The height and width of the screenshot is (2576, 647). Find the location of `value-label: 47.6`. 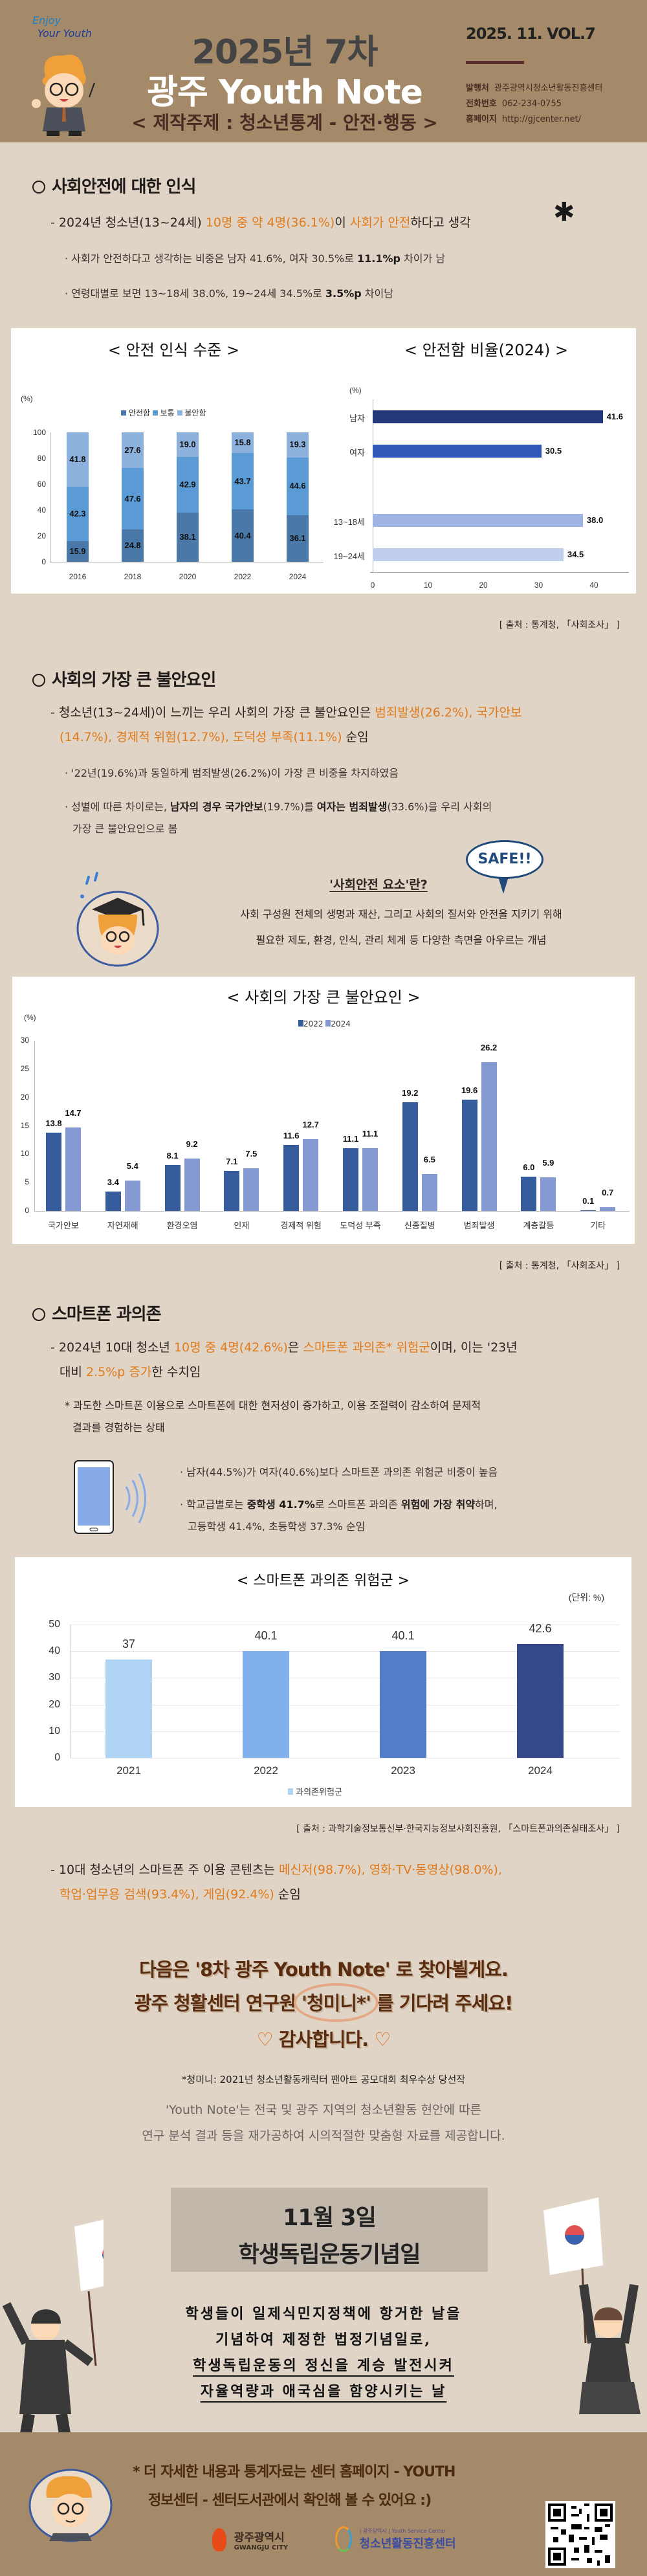

value-label: 47.6 is located at coordinates (132, 498).